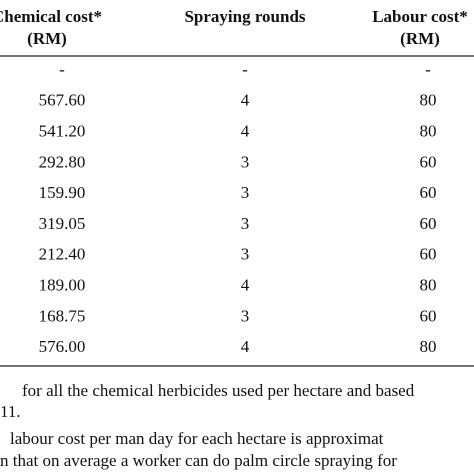  What do you see at coordinates (62, 223) in the screenshot?
I see `table-cell: 319.05` at bounding box center [62, 223].